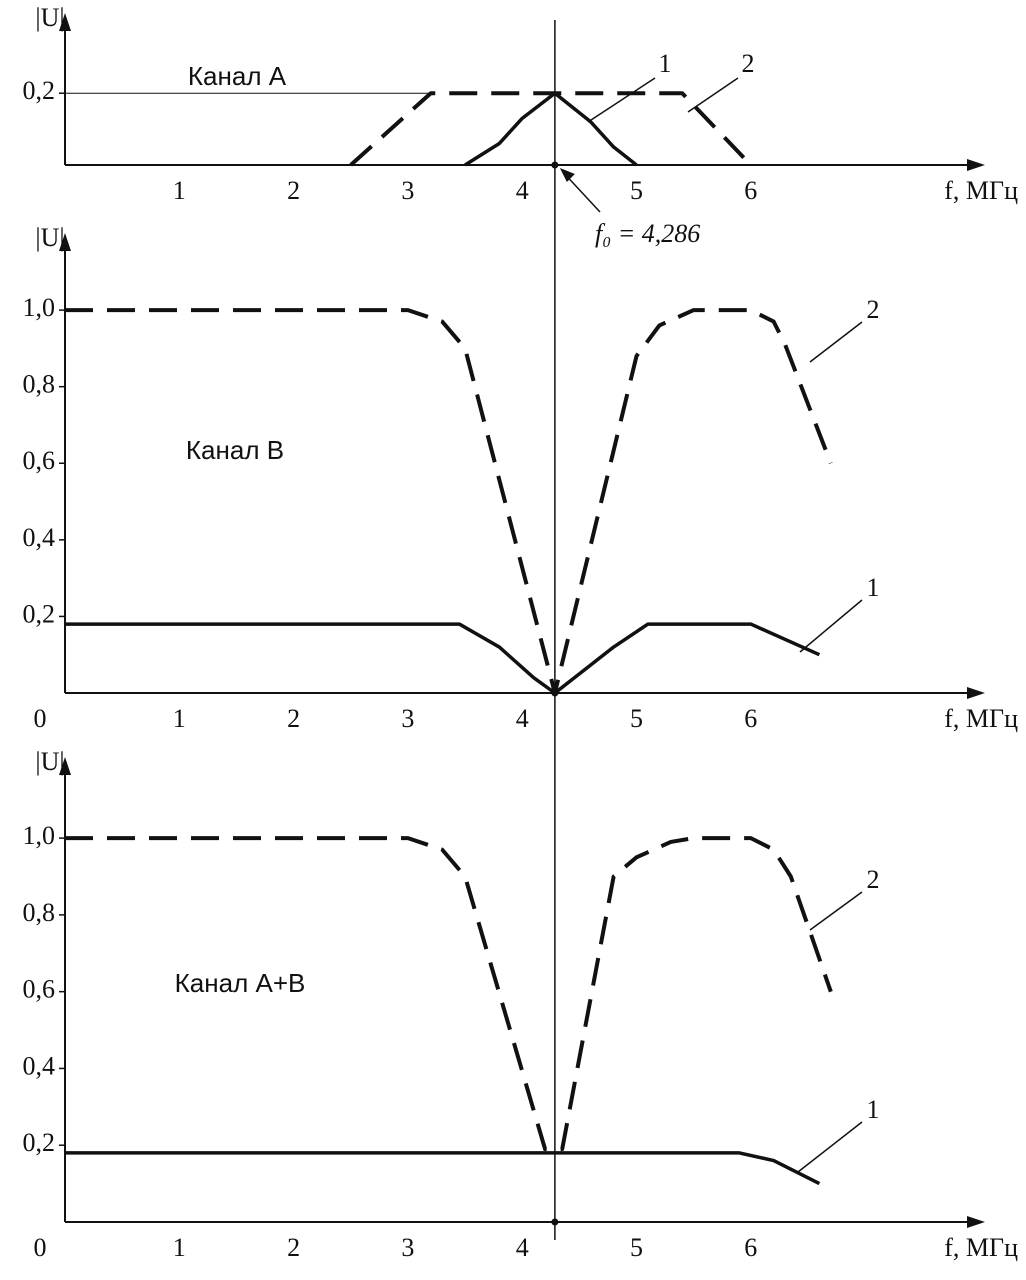 The height and width of the screenshot is (1280, 1026). What do you see at coordinates (240, 983) in the screenshot?
I see `panel-title: Канал А+В` at bounding box center [240, 983].